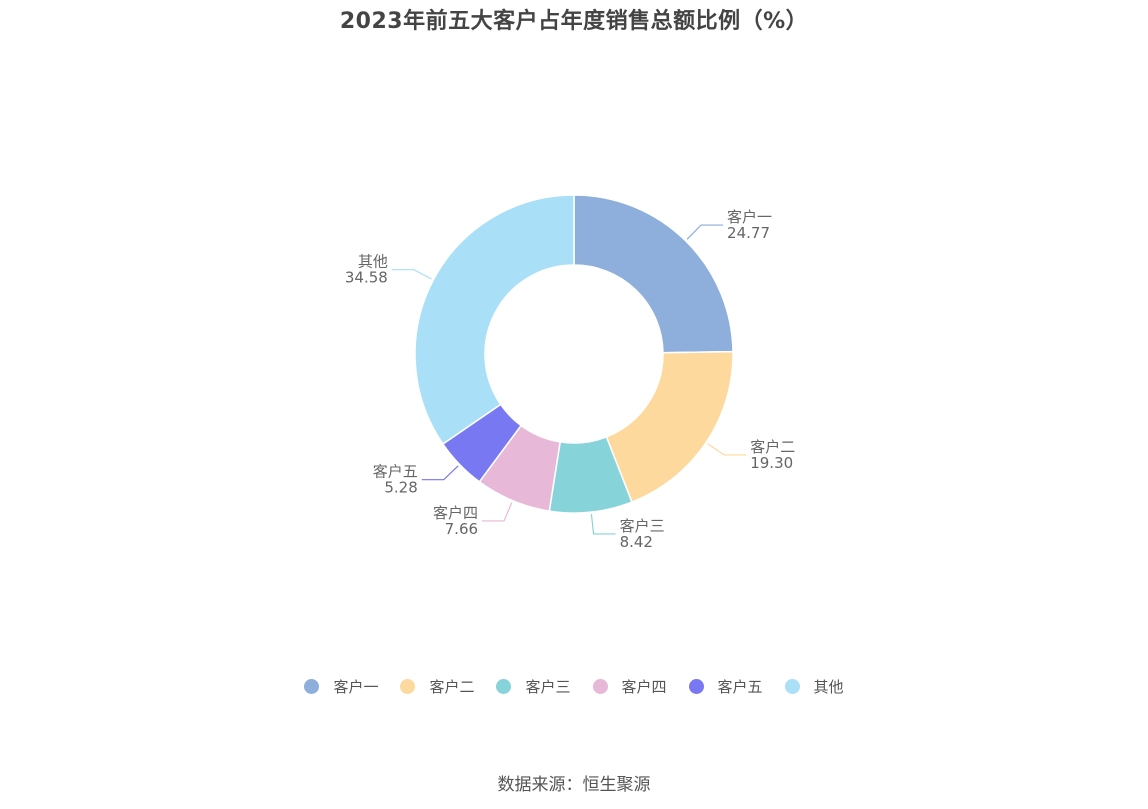 The image size is (1148, 809). What do you see at coordinates (461, 529) in the screenshot?
I see `slice-label-value-4: 7.66` at bounding box center [461, 529].